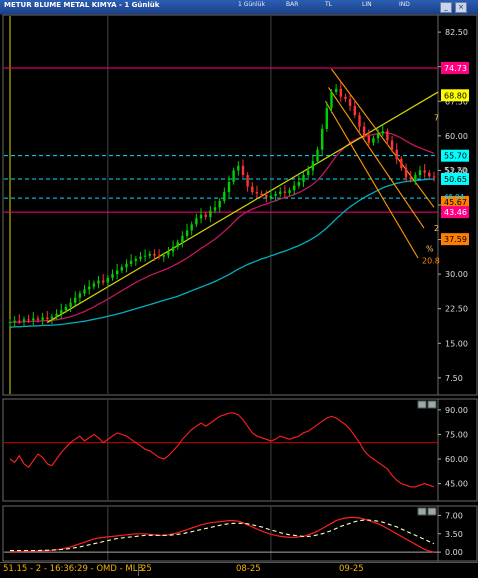 The width and height of the screenshot is (478, 578). Describe the element at coordinates (456, 136) in the screenshot. I see `y-tick-label: 60.00` at that location.